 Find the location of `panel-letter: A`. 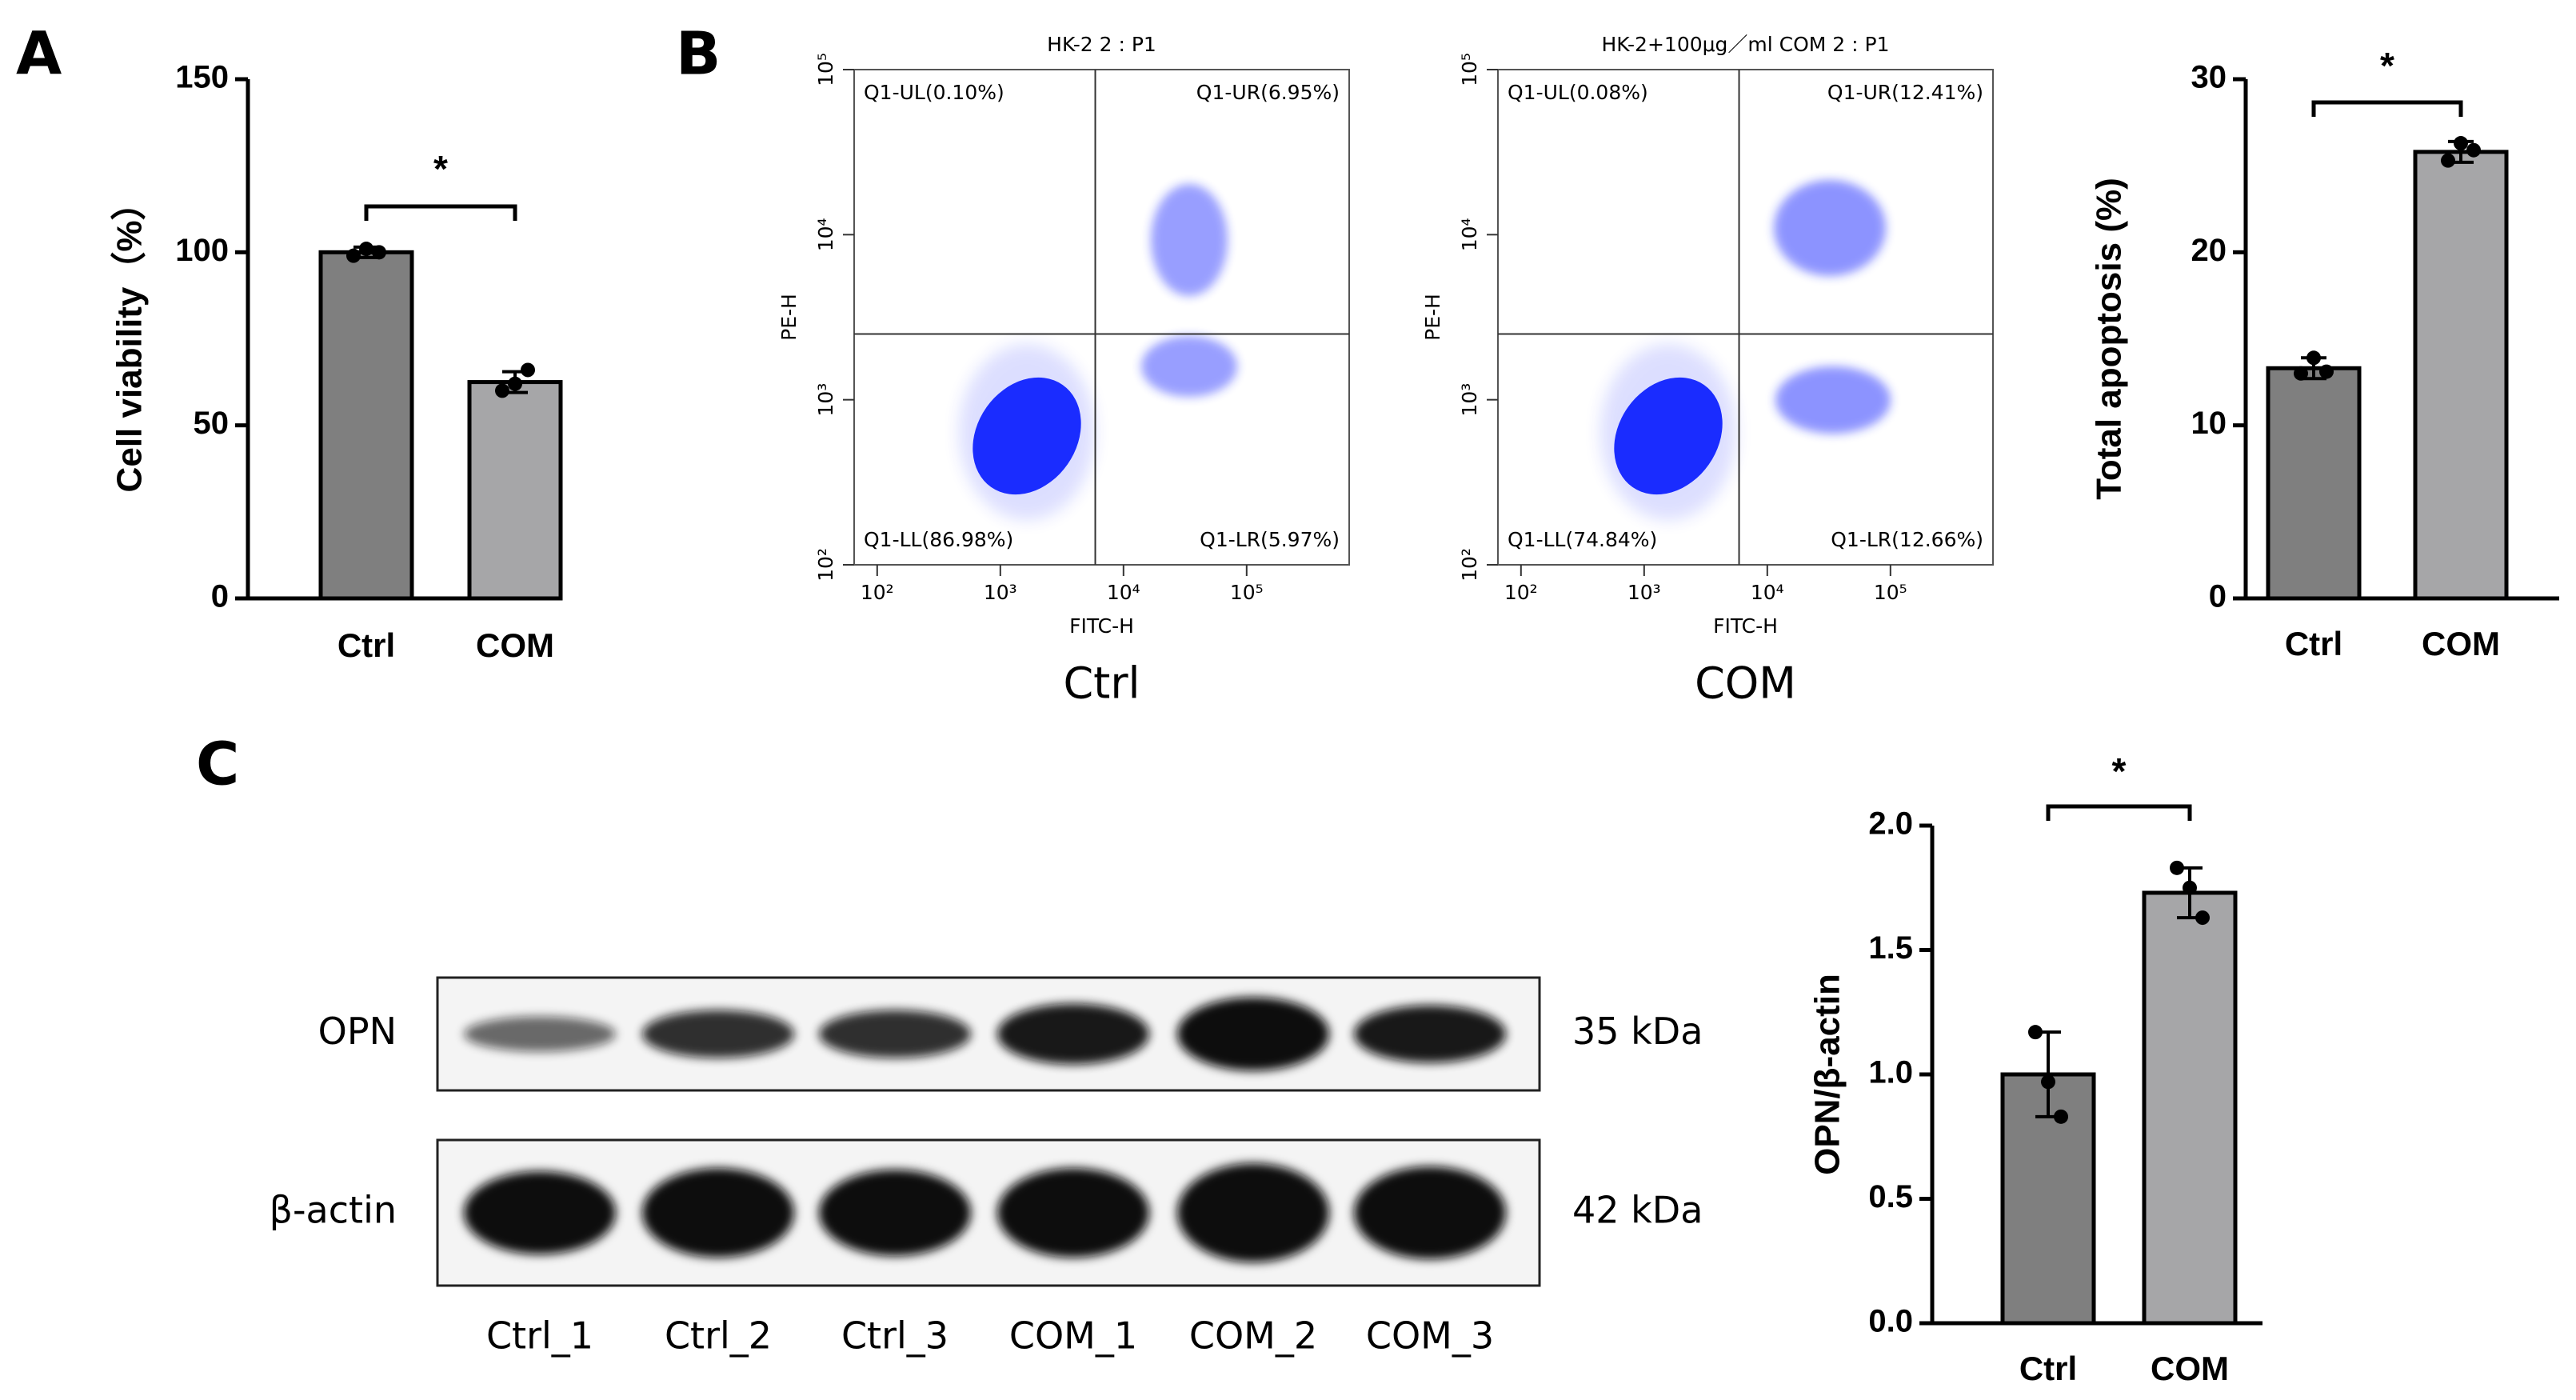

panel-letter: A is located at coordinates (39, 54).